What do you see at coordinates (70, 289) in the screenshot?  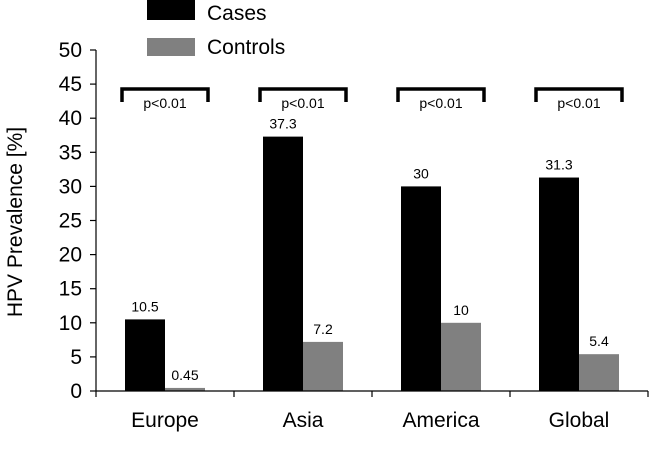 I see `y-tick-label: 15` at bounding box center [70, 289].